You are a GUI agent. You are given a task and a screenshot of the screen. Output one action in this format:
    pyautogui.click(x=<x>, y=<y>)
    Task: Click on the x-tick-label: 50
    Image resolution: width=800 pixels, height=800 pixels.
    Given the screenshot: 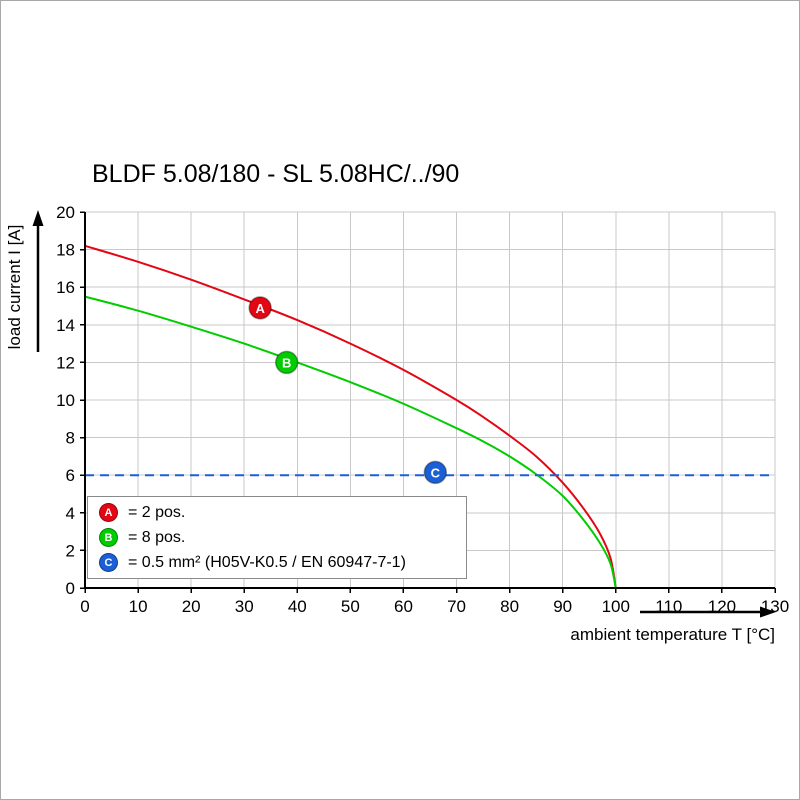 What is the action you would take?
    pyautogui.click(x=350, y=606)
    